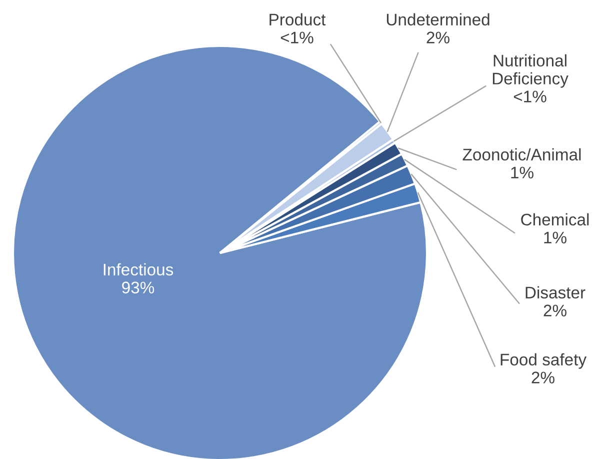 The height and width of the screenshot is (459, 596). Describe the element at coordinates (543, 361) in the screenshot. I see `slice-label: Food safety` at that location.